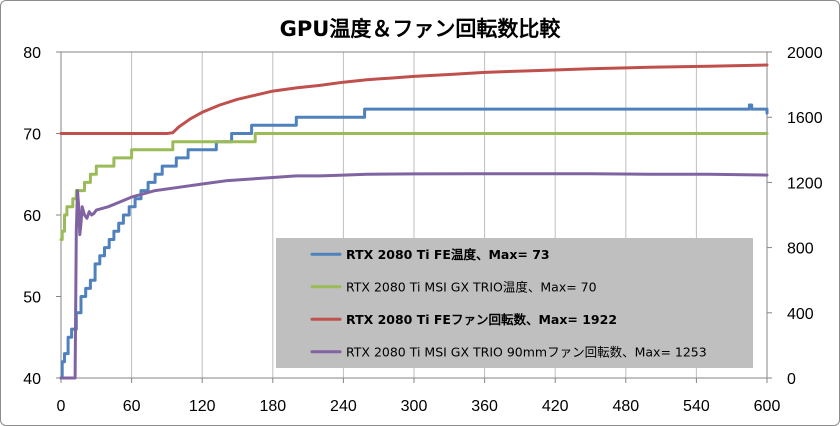  Describe the element at coordinates (800, 249) in the screenshot. I see `y-right-tick-label: 800` at that location.